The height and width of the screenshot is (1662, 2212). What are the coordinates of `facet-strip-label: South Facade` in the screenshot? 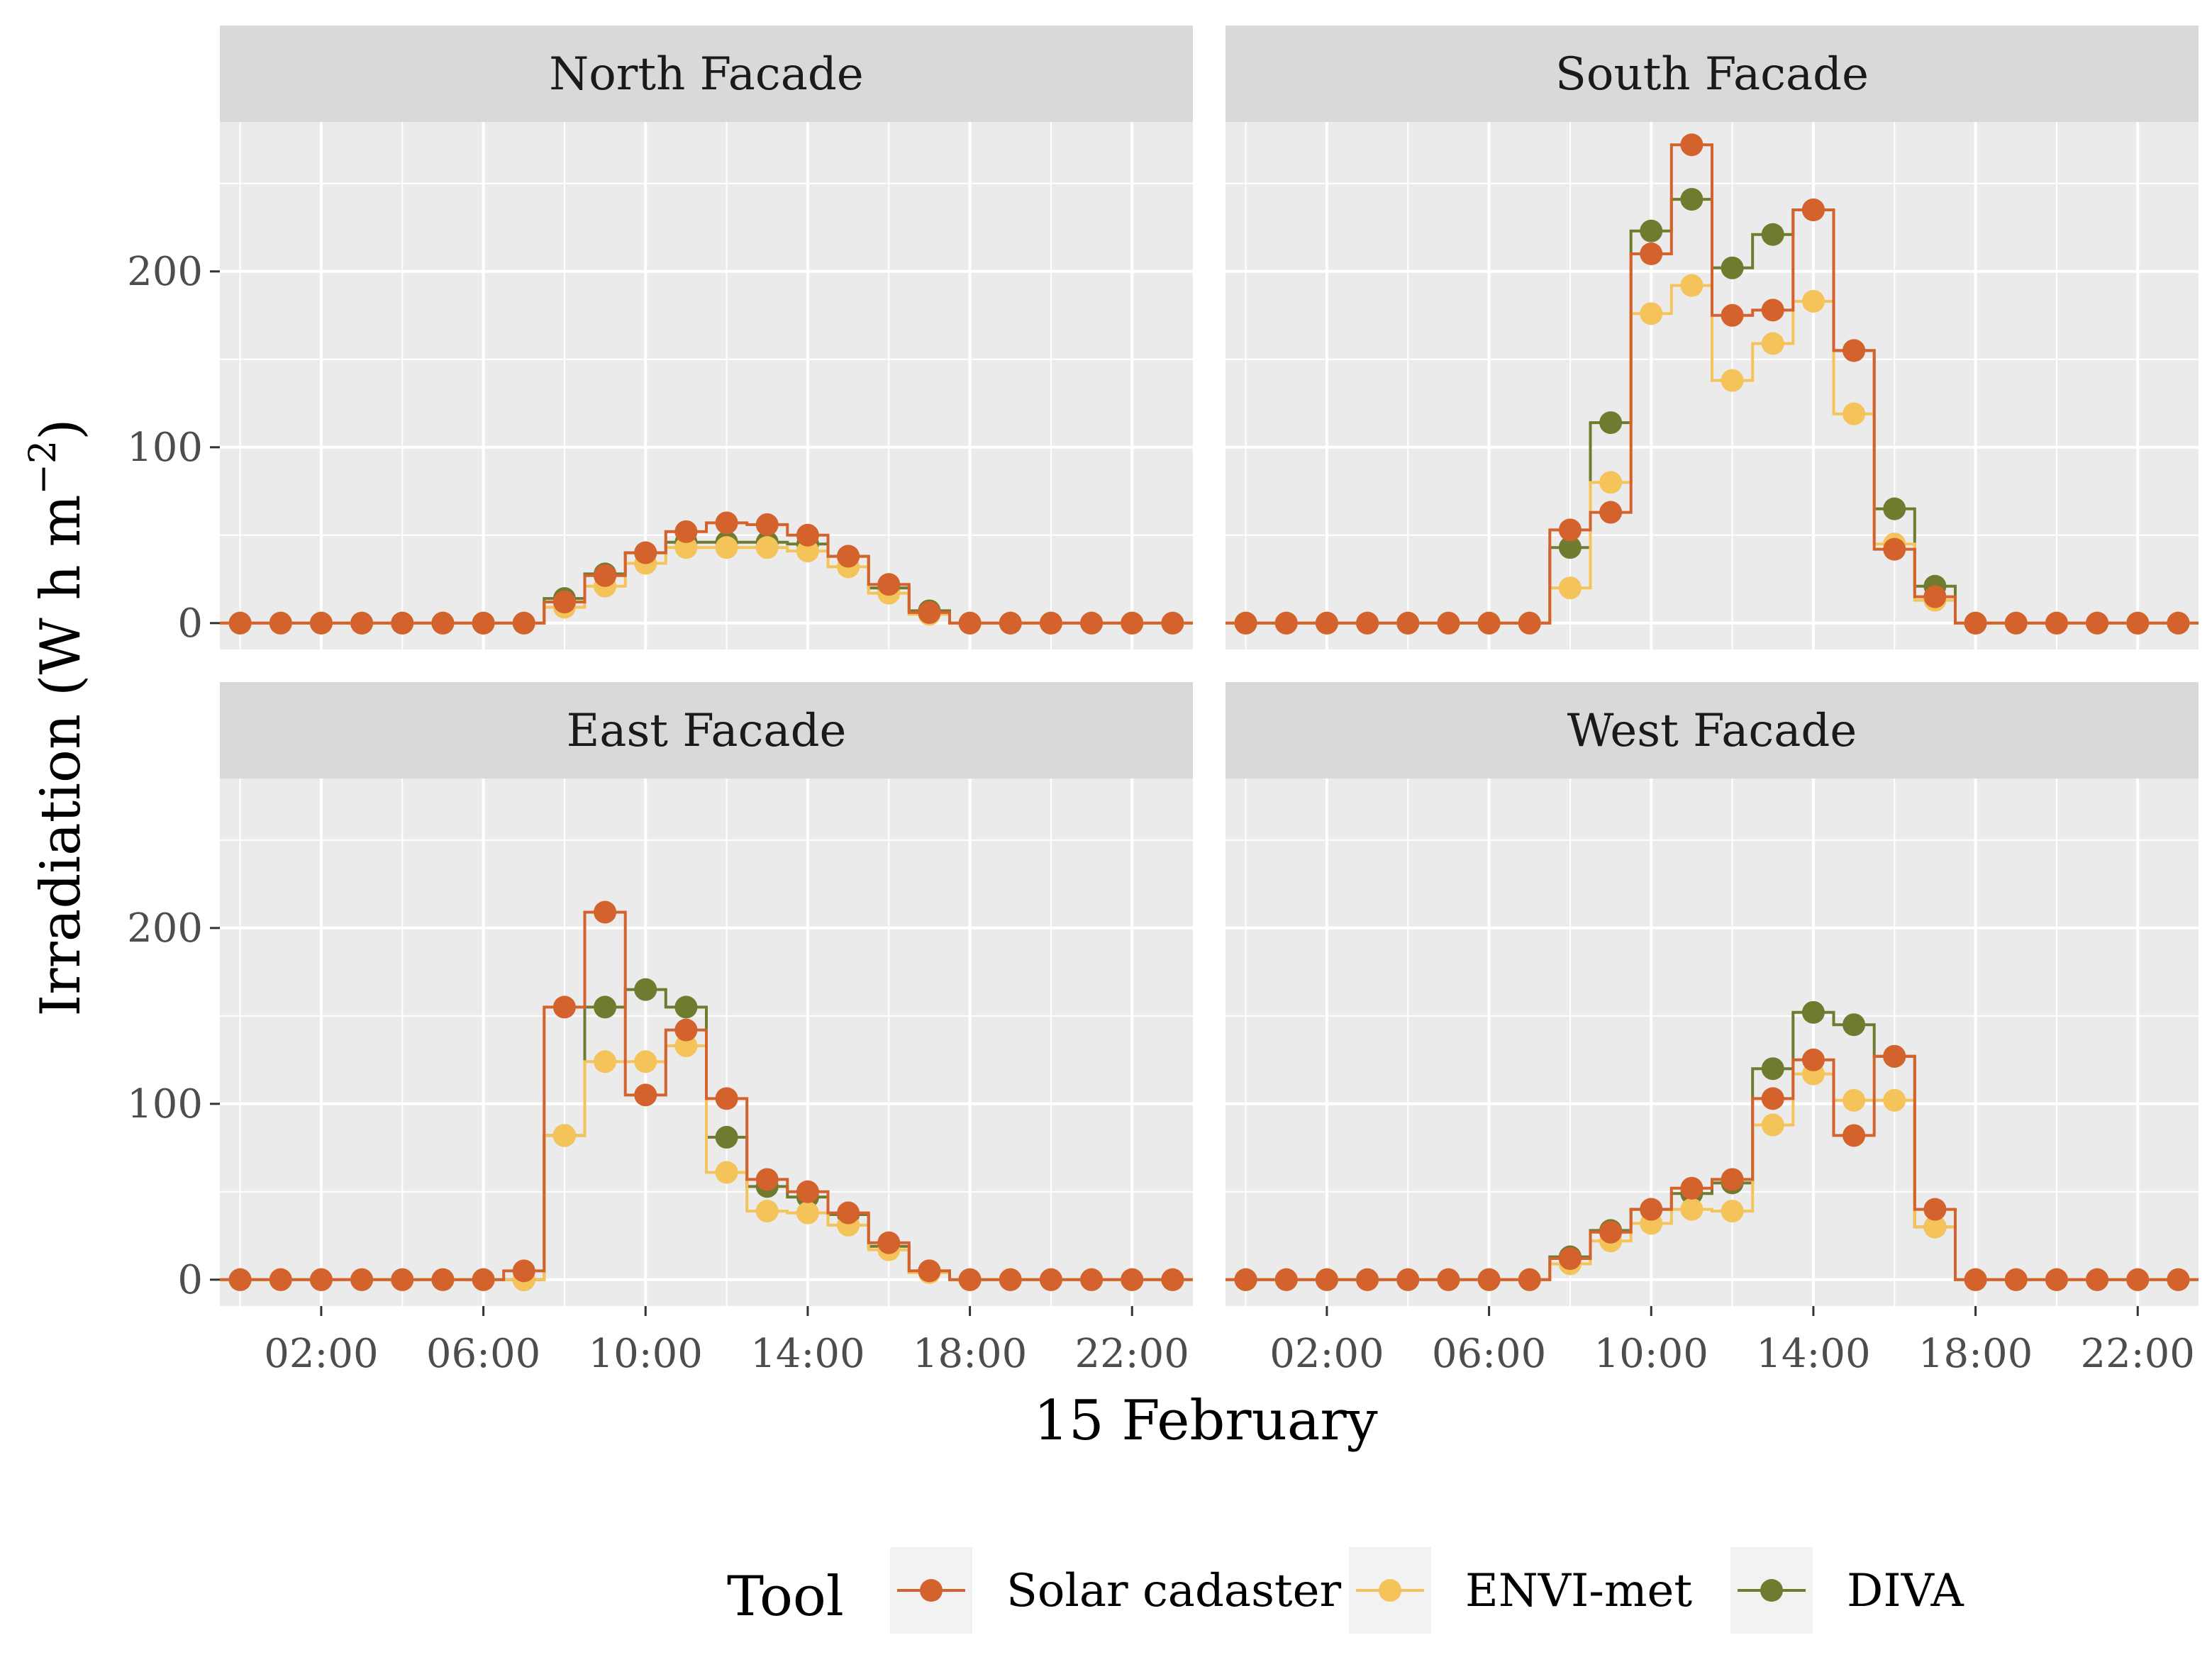 It's located at (1712, 74).